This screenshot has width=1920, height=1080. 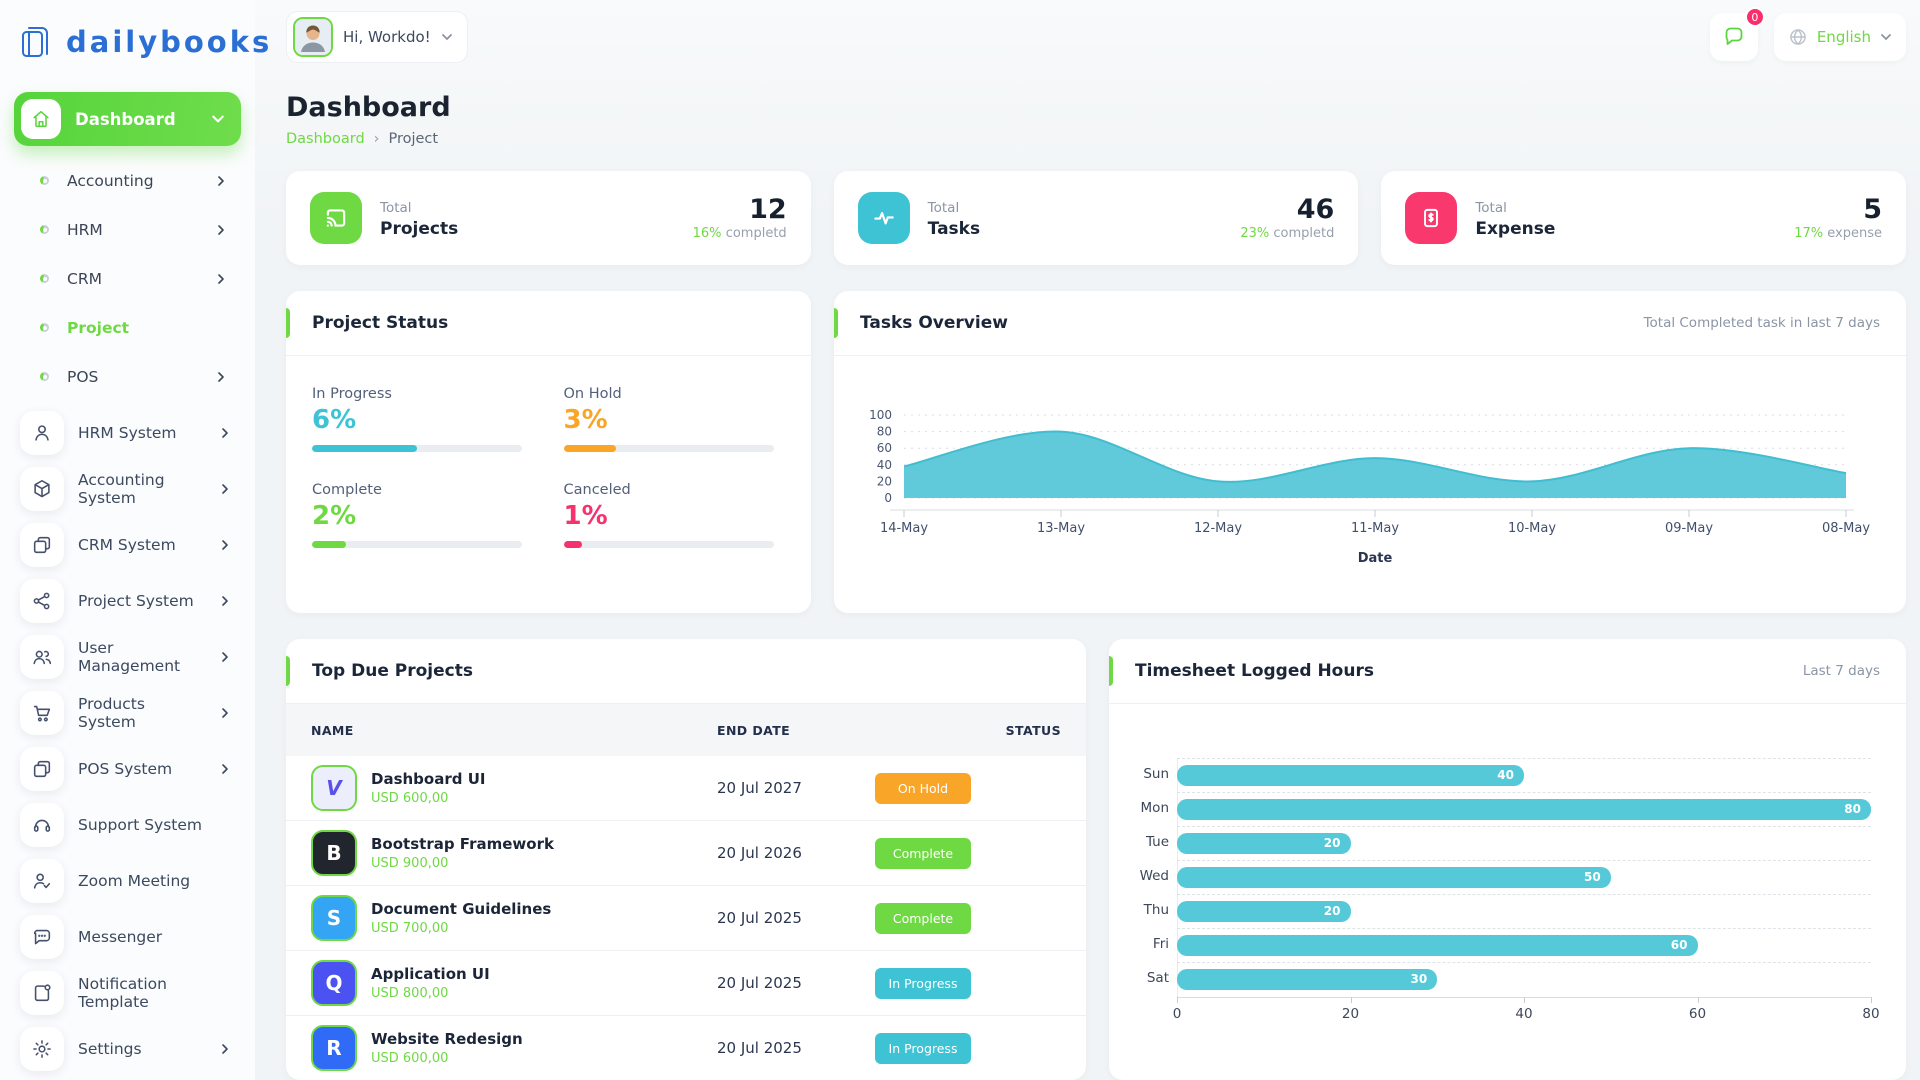 I want to click on stat-value: 46, so click(x=1315, y=209).